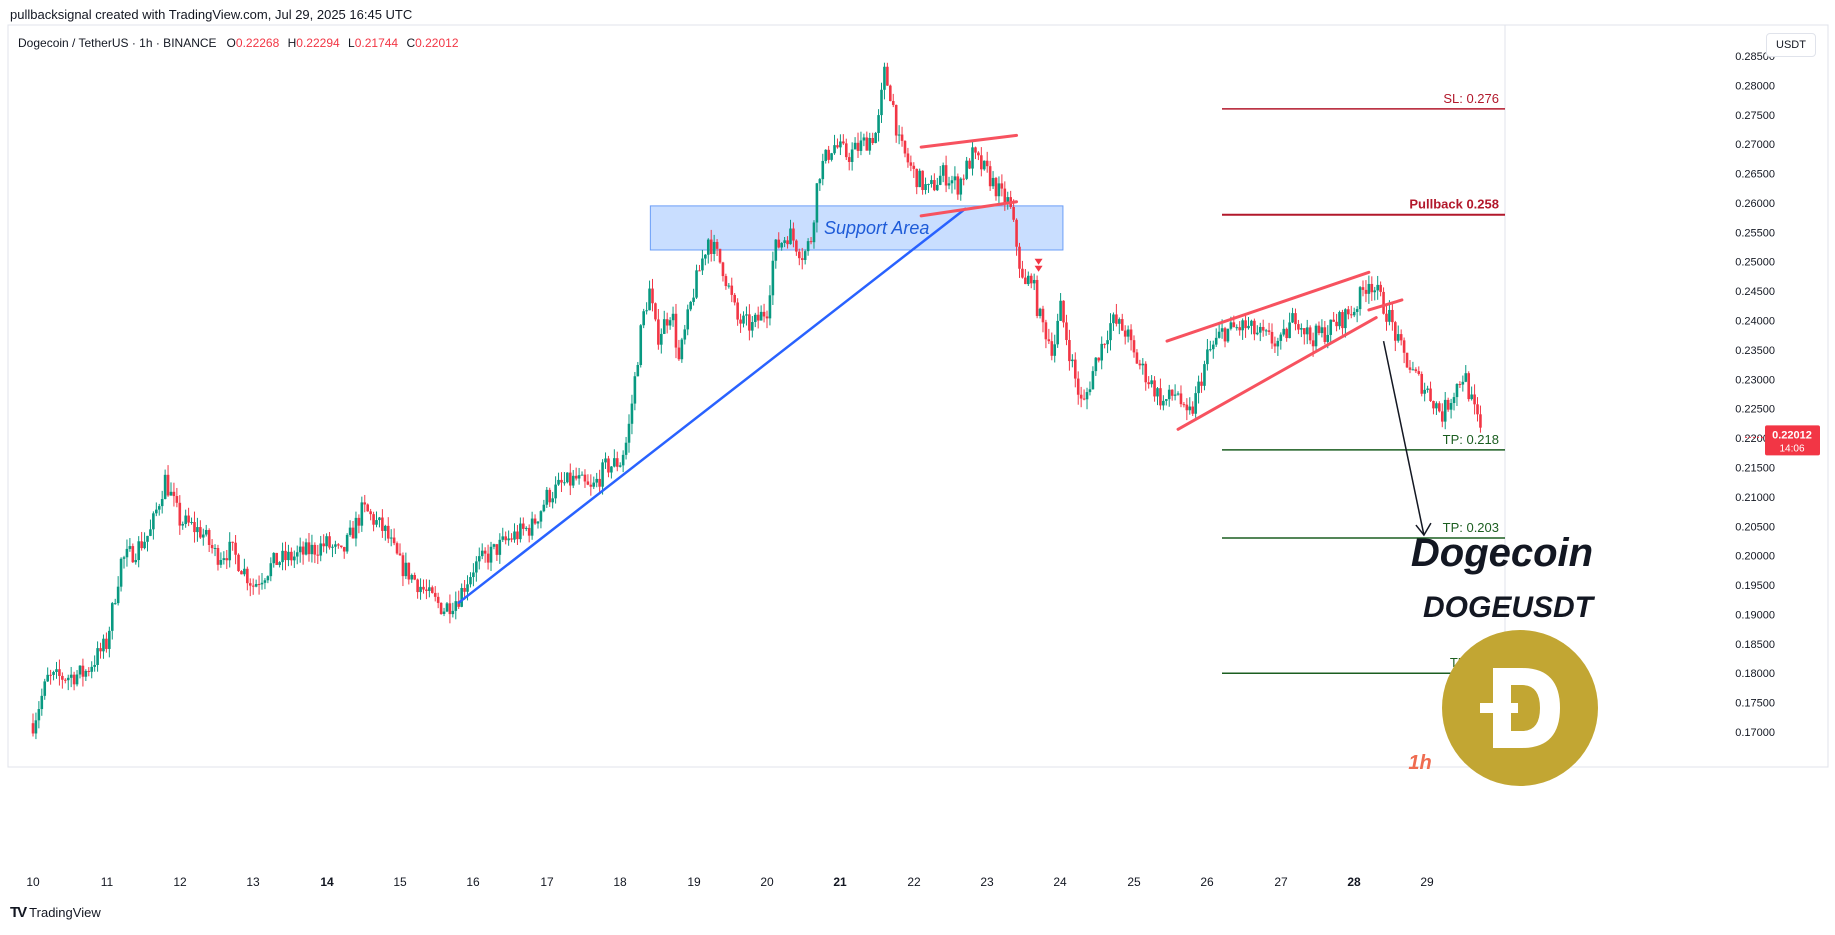  Describe the element at coordinates (1038, 268) in the screenshot. I see `down-marker-icon` at that location.